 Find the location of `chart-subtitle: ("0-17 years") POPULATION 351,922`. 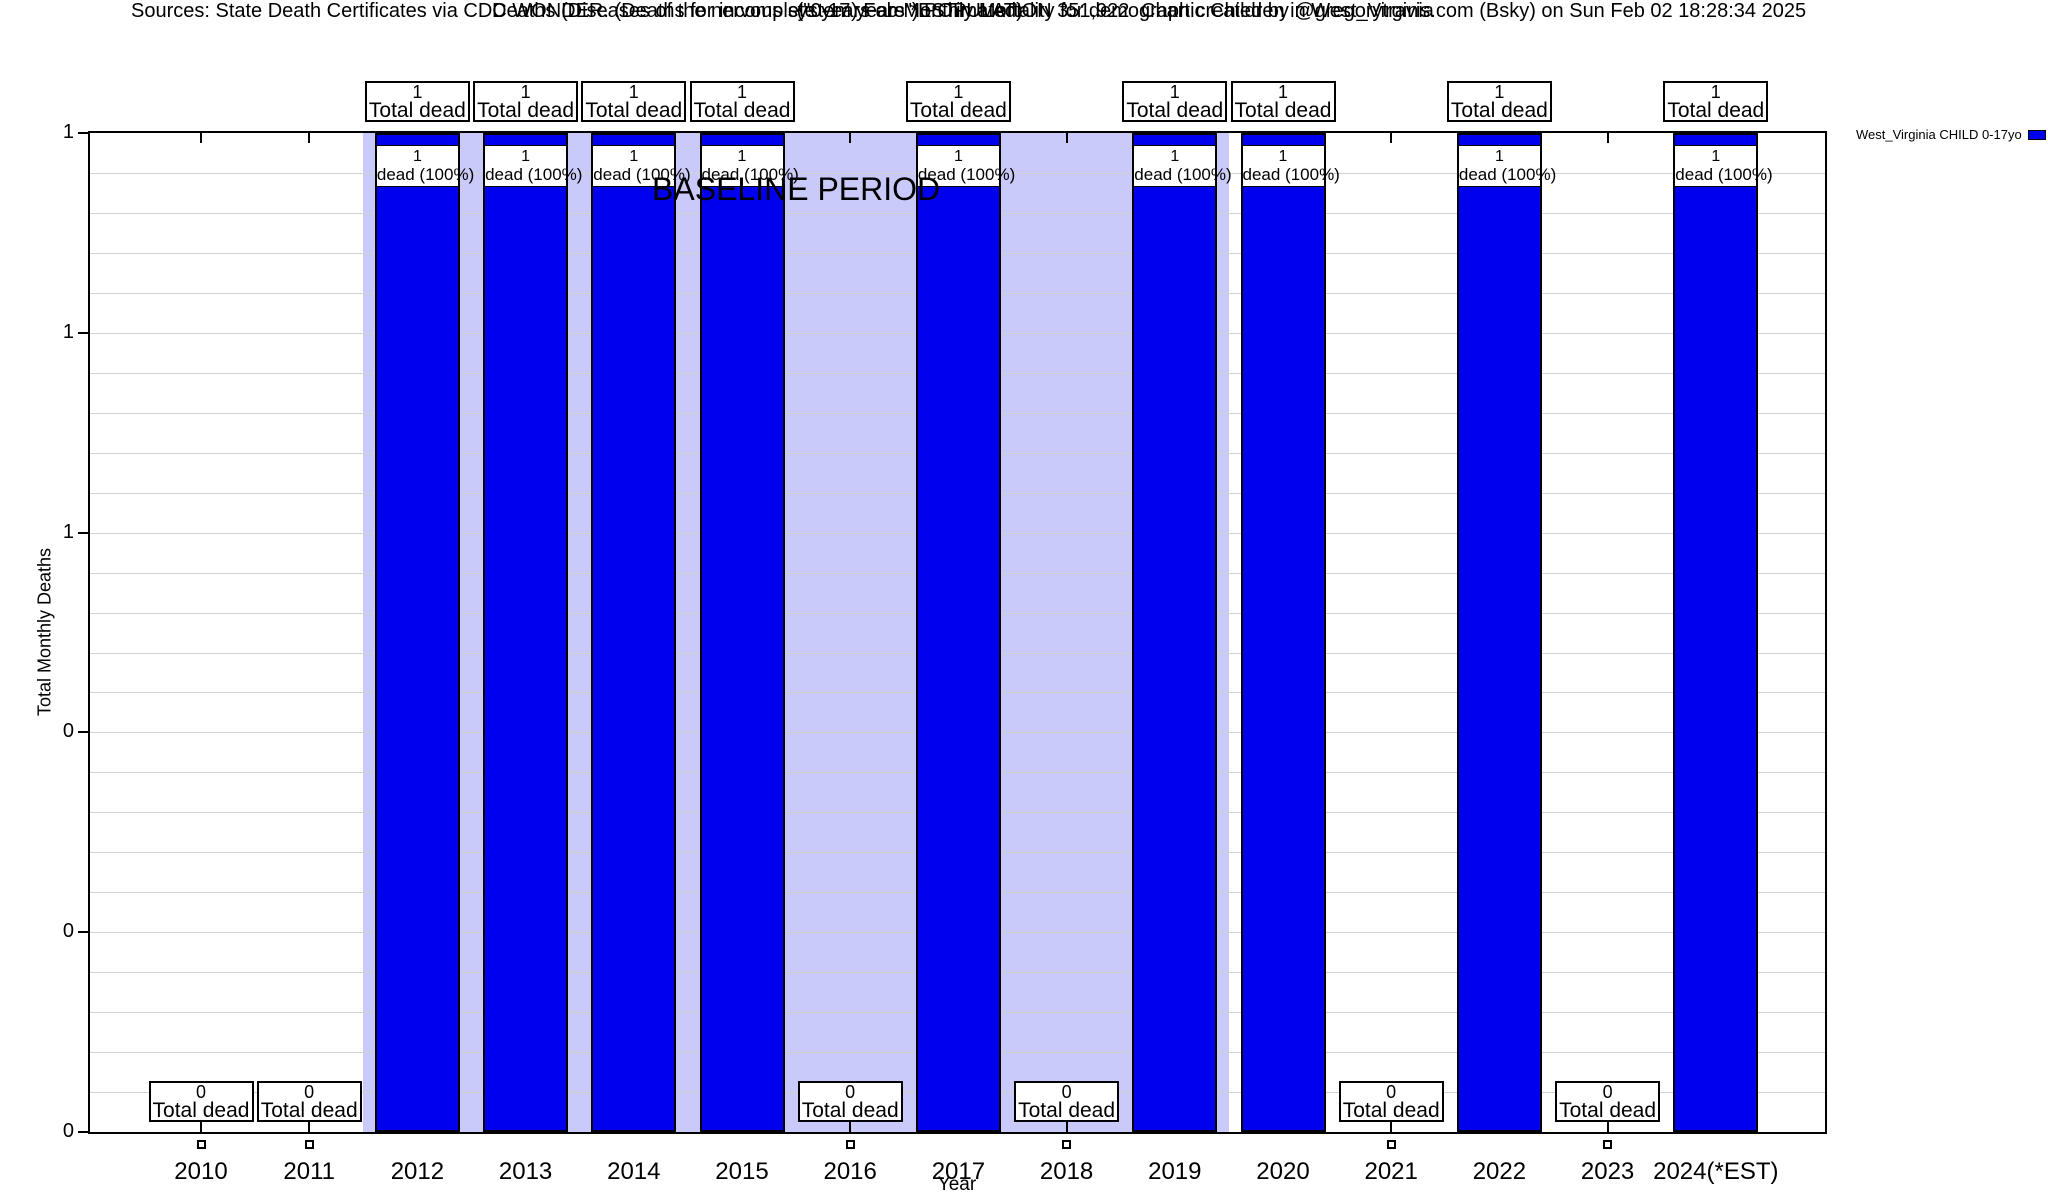

chart-subtitle: ("0-17 years") POPULATION 351,922 is located at coordinates (963, 11).